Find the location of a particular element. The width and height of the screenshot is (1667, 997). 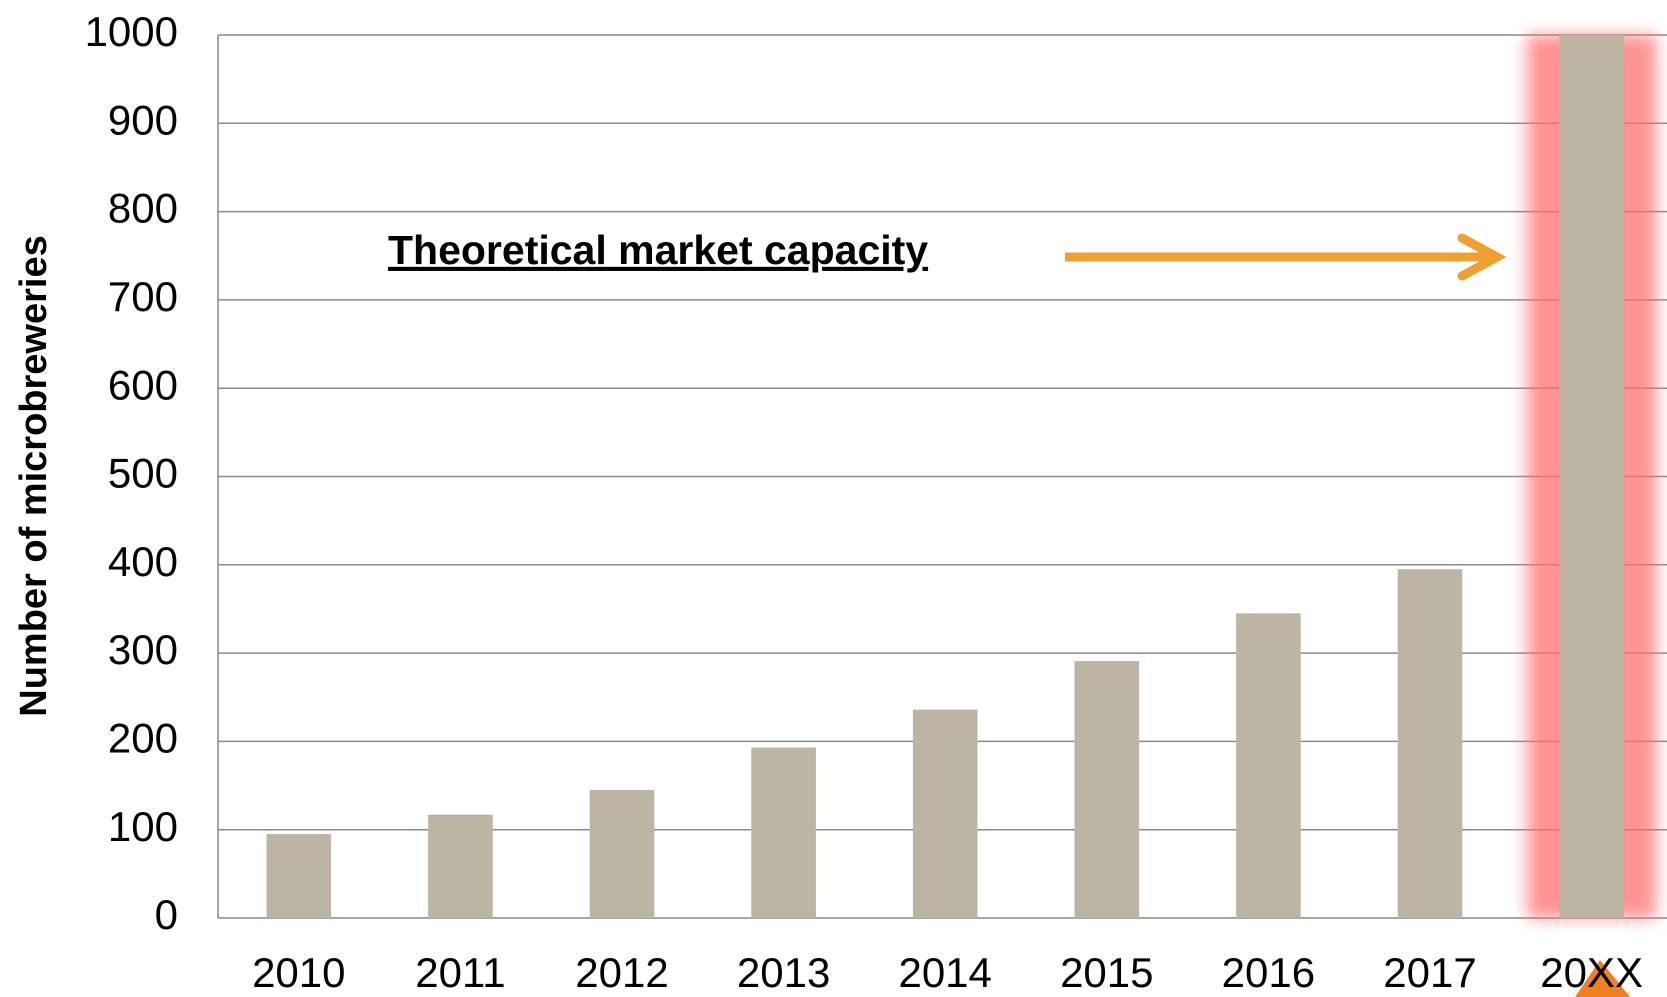

x-tick-label: 2016 is located at coordinates (1268, 972).